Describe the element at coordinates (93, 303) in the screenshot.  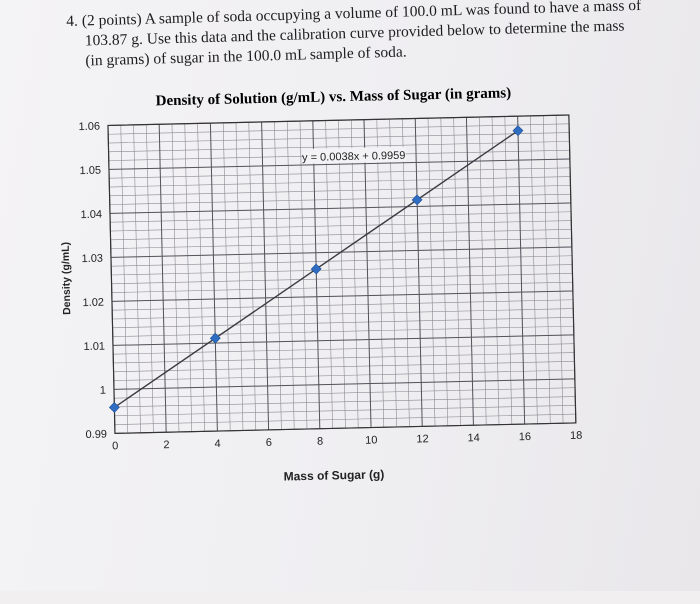
I see `y-tick-label: 1.02` at that location.